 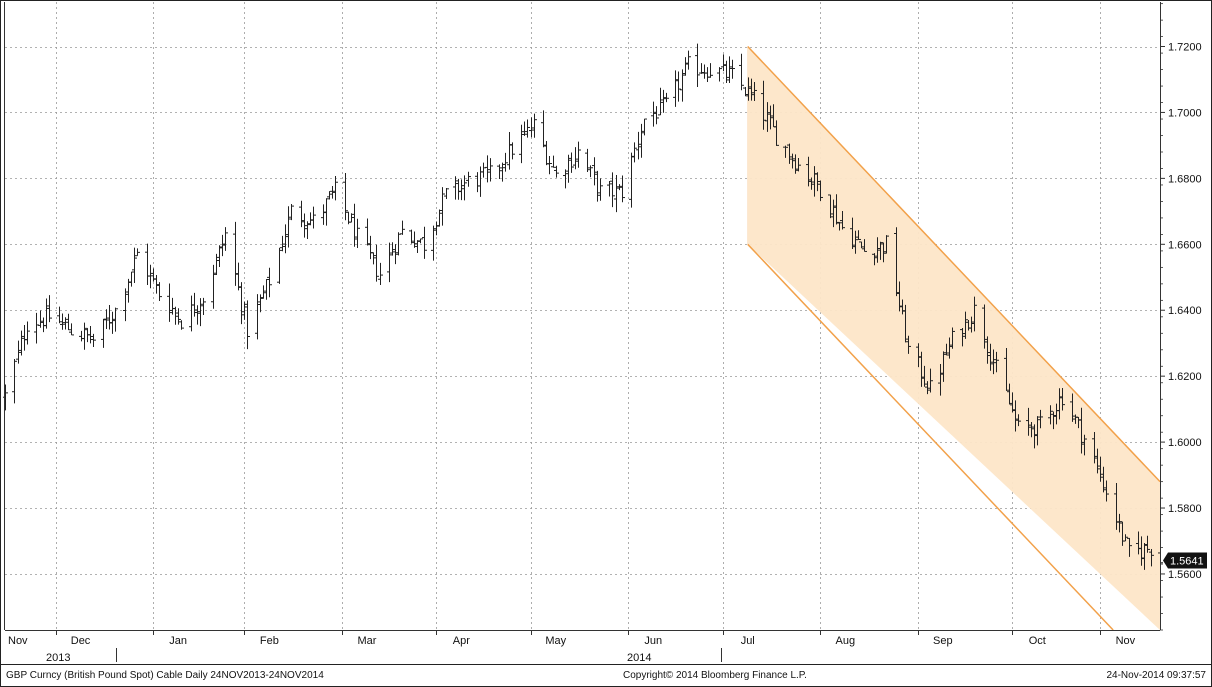 What do you see at coordinates (748, 641) in the screenshot?
I see `x-tick-label: Jul` at bounding box center [748, 641].